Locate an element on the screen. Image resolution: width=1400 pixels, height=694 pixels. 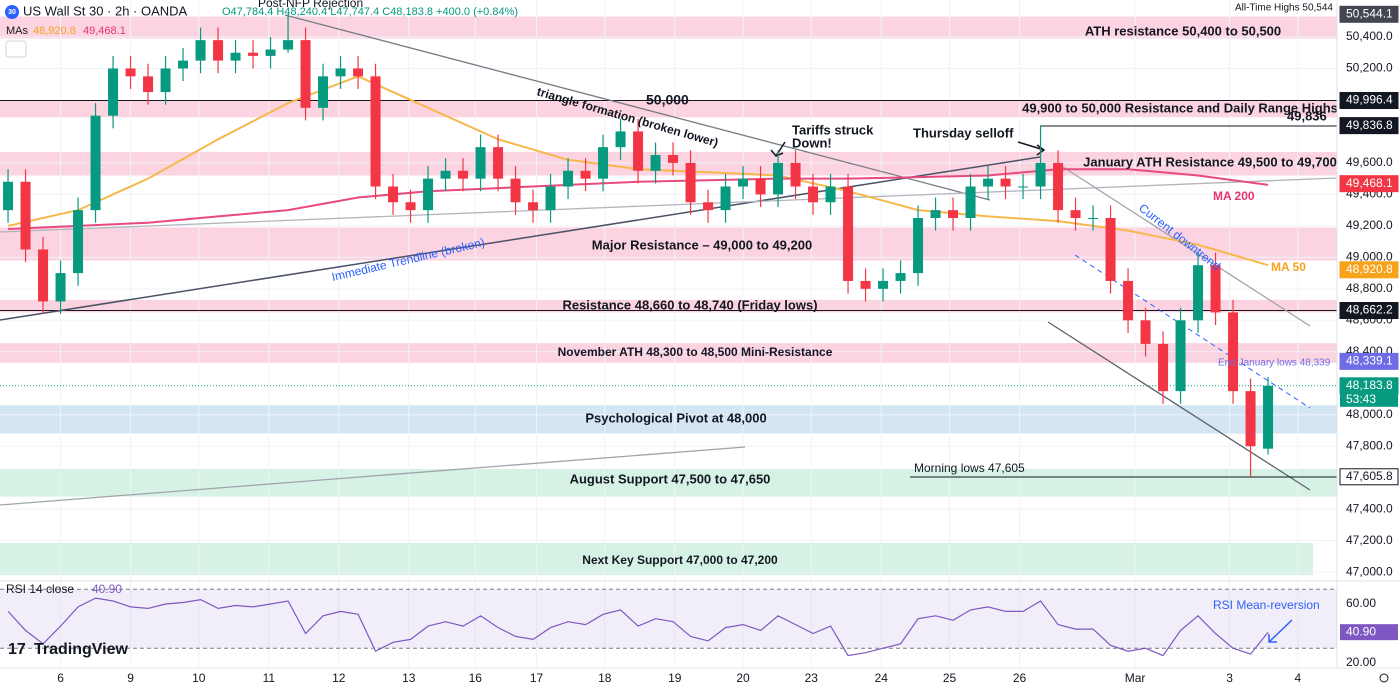
x-tick-label: 9 is located at coordinates (130, 678).